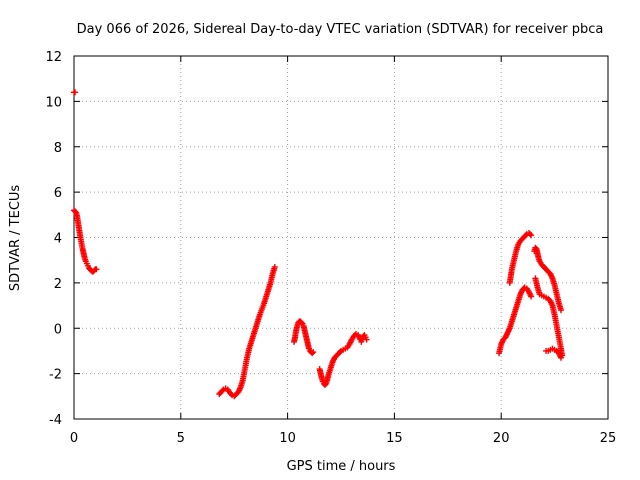 This screenshot has width=640, height=480. Describe the element at coordinates (74, 438) in the screenshot. I see `x-tick-label: 0` at that location.